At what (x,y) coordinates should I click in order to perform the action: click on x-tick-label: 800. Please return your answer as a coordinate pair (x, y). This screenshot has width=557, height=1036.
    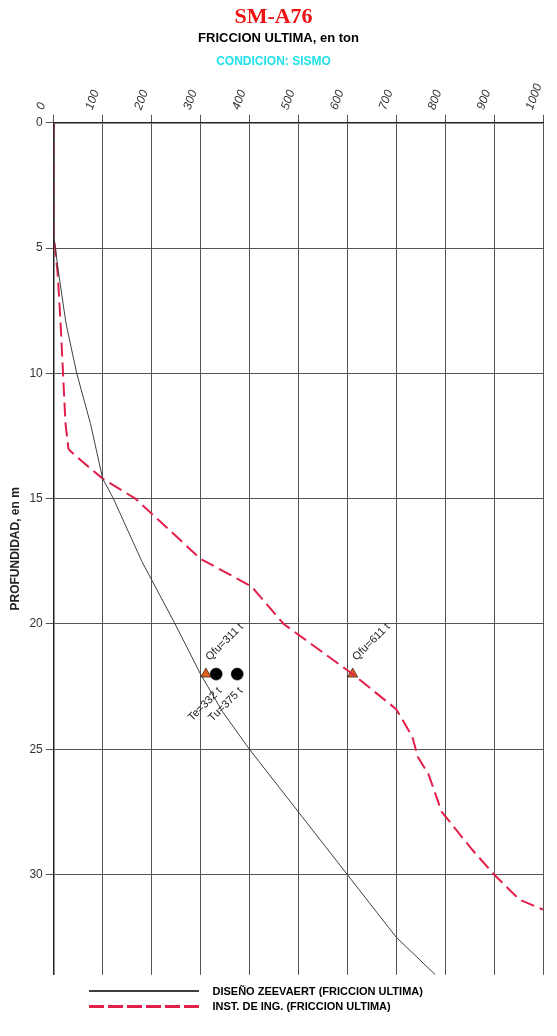
    Looking at the image, I should click on (434, 99).